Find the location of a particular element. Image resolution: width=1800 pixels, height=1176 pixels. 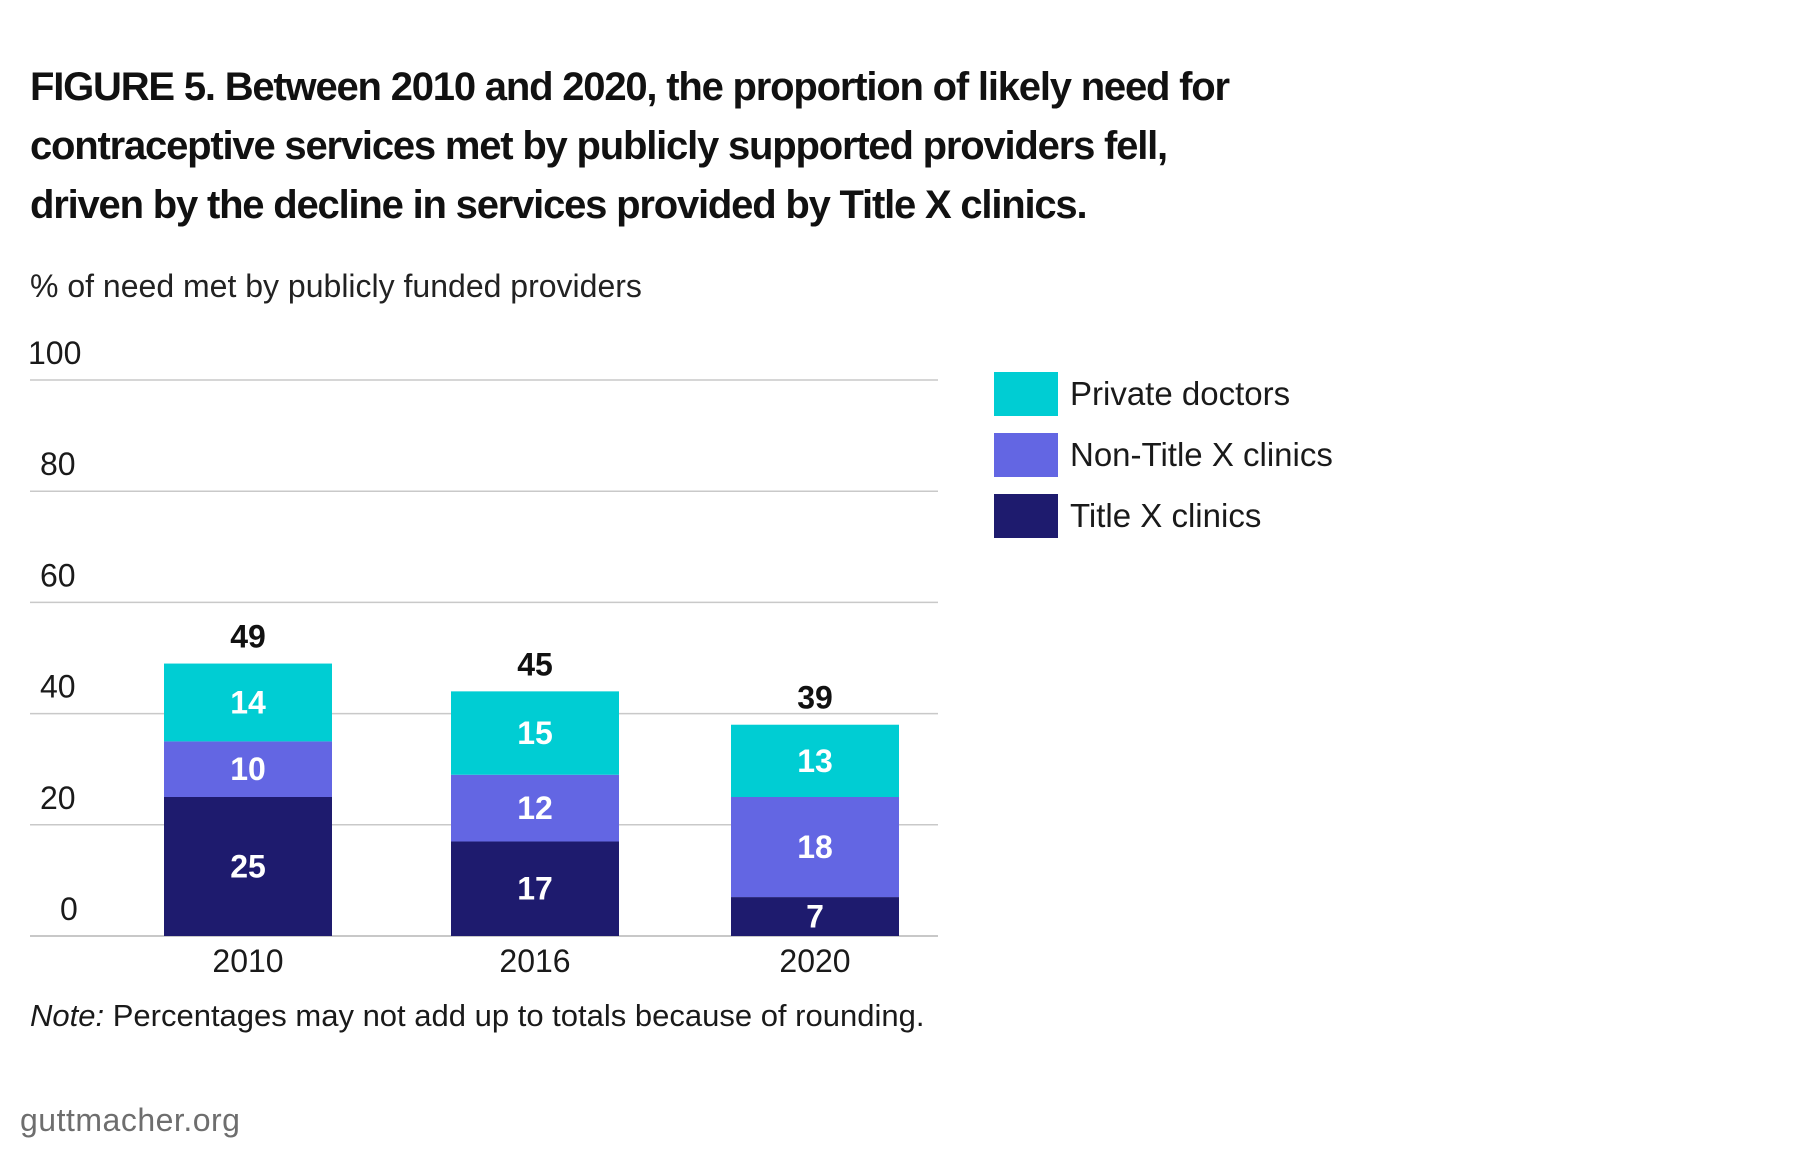

bars: 25 10 14 49 17 12 15 45 7 18 13 39 is located at coordinates (531, 777).